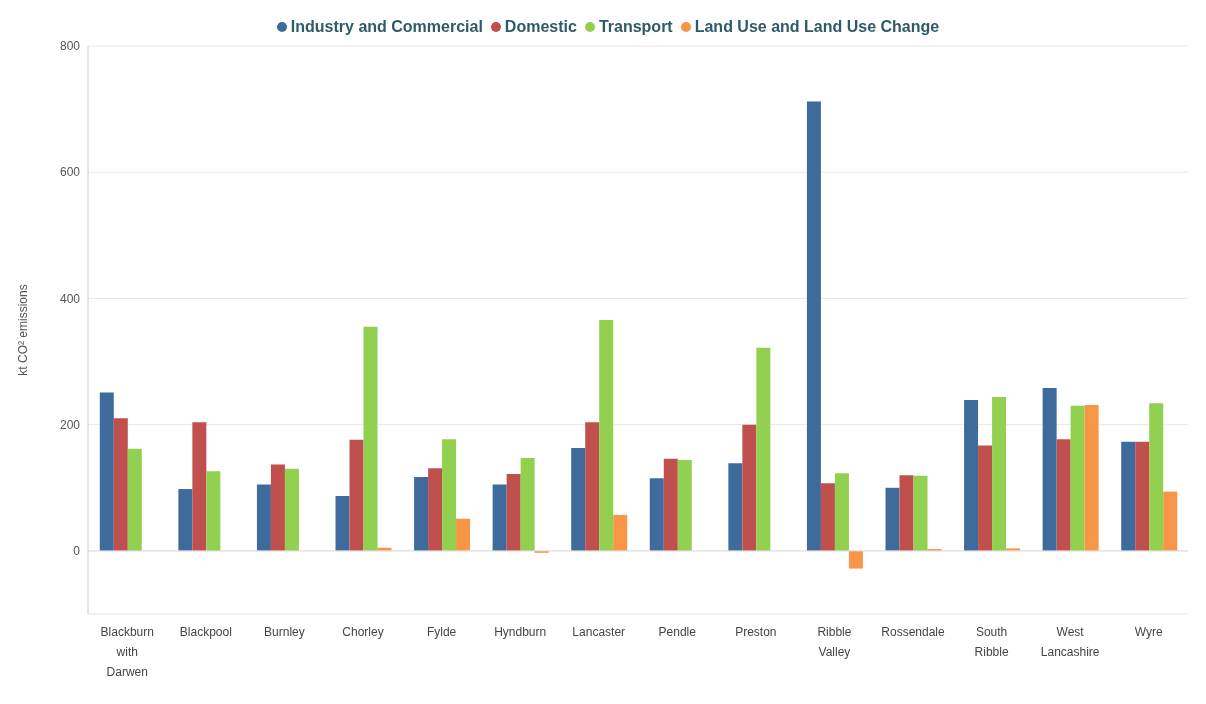  Describe the element at coordinates (817, 27) in the screenshot. I see `legend-label: Land Use and Land Use Change` at that location.